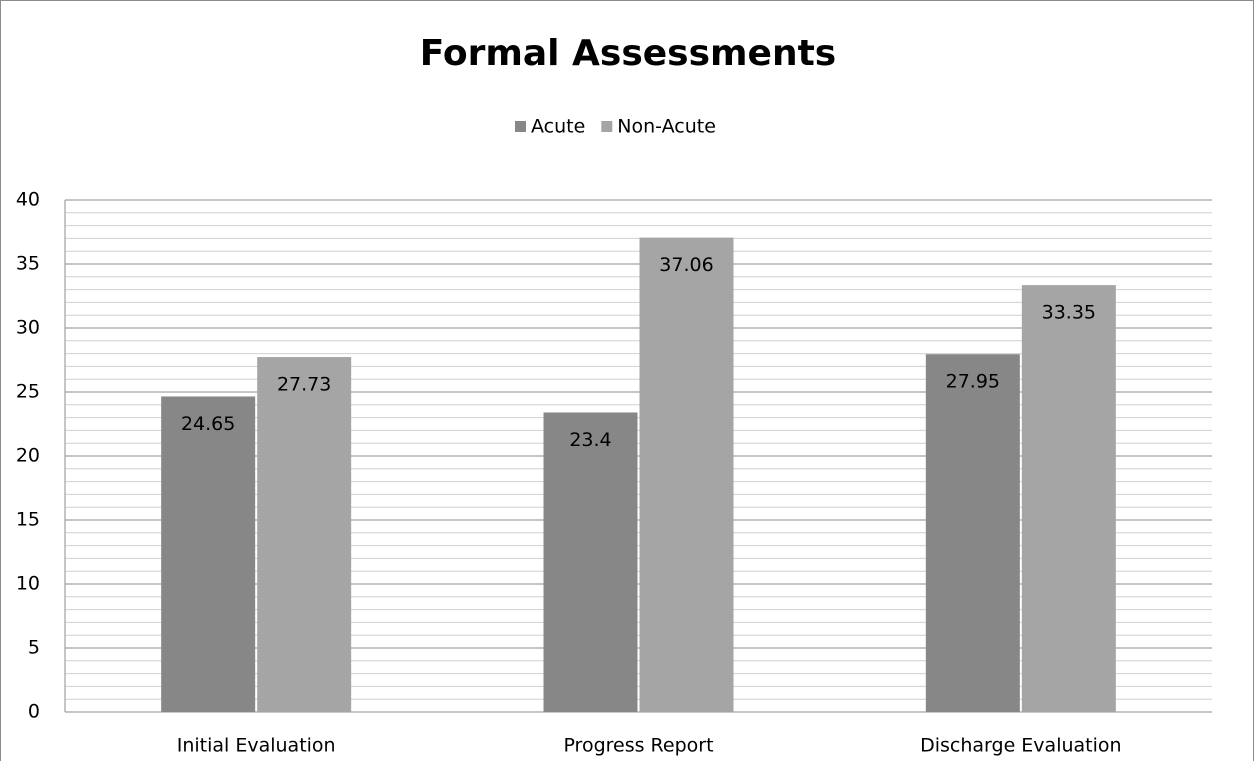 This screenshot has height=761, width=1257. Describe the element at coordinates (34, 712) in the screenshot. I see `y-tick-label: 0` at that location.